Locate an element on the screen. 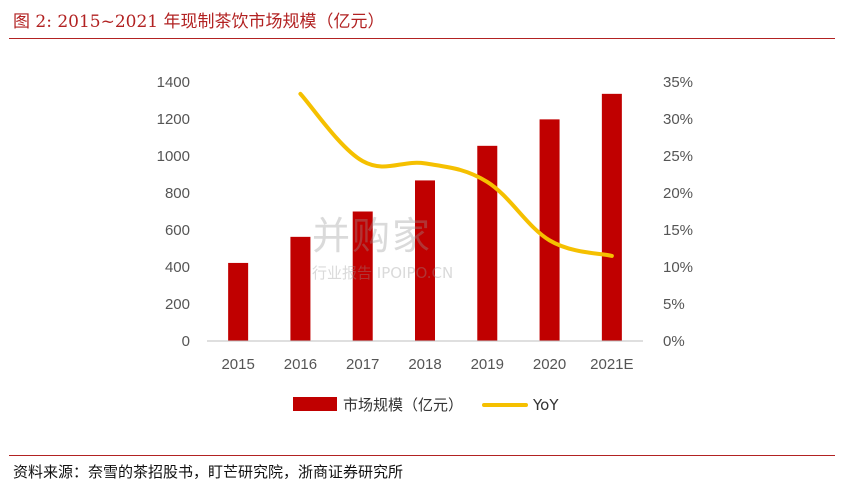 The height and width of the screenshot is (487, 843). x-tick-label: 2015 is located at coordinates (237, 364).